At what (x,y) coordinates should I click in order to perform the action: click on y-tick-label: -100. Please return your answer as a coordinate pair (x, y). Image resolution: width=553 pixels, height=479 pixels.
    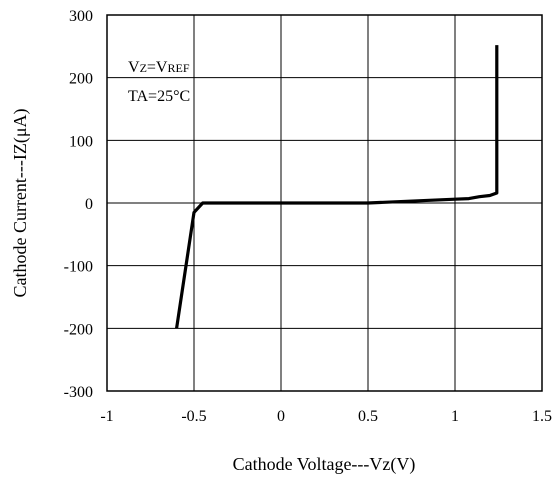
    Looking at the image, I should click on (78, 267).